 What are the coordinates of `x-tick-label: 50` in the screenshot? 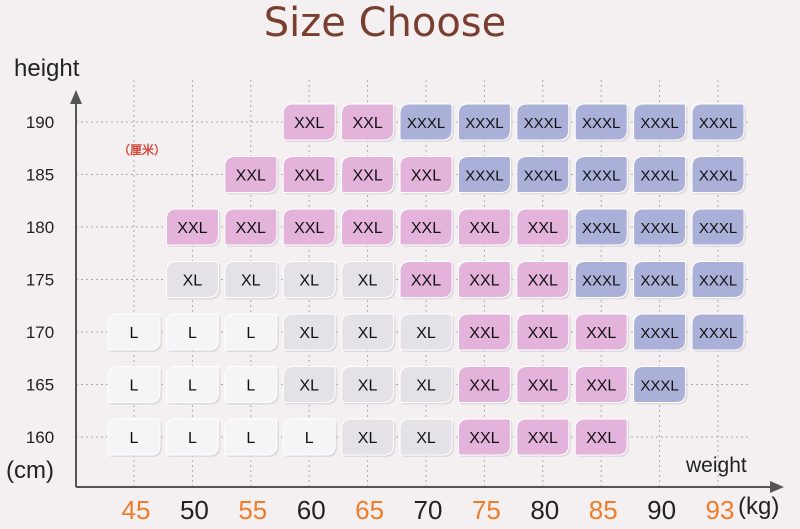 It's located at (194, 510).